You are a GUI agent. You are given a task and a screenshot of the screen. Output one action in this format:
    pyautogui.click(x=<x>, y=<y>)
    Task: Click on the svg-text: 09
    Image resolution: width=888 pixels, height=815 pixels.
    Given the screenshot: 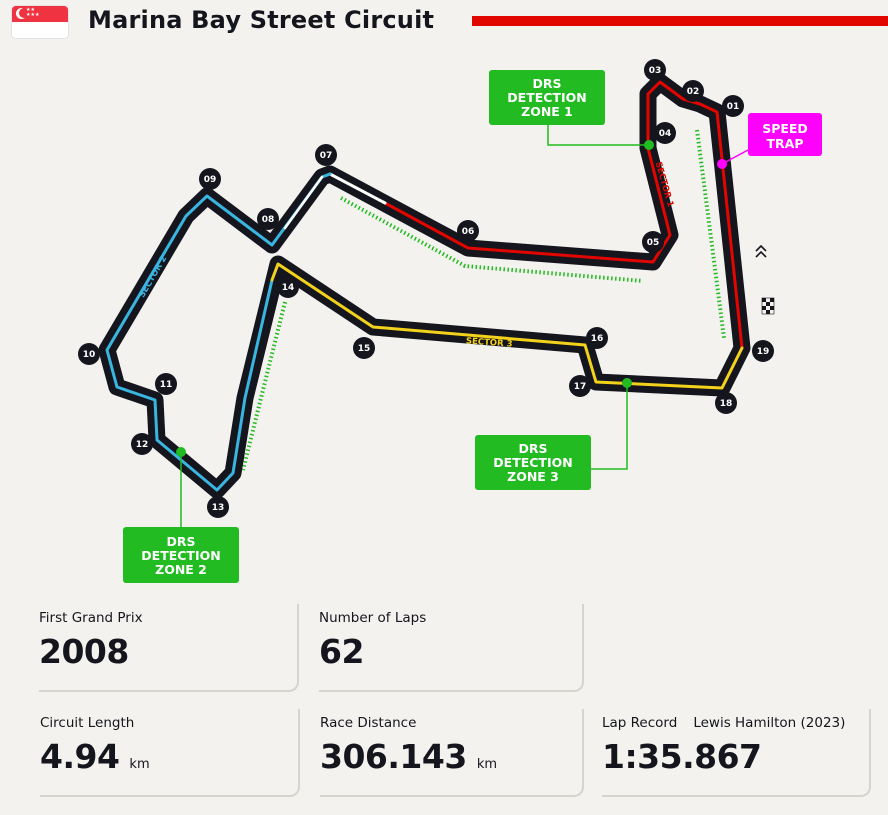 What is the action you would take?
    pyautogui.click(x=210, y=180)
    